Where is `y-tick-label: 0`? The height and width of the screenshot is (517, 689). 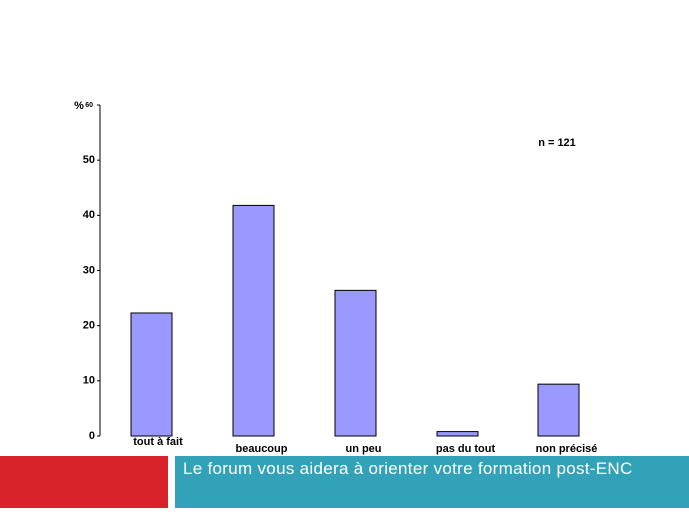 y-tick-label: 0 is located at coordinates (92, 436).